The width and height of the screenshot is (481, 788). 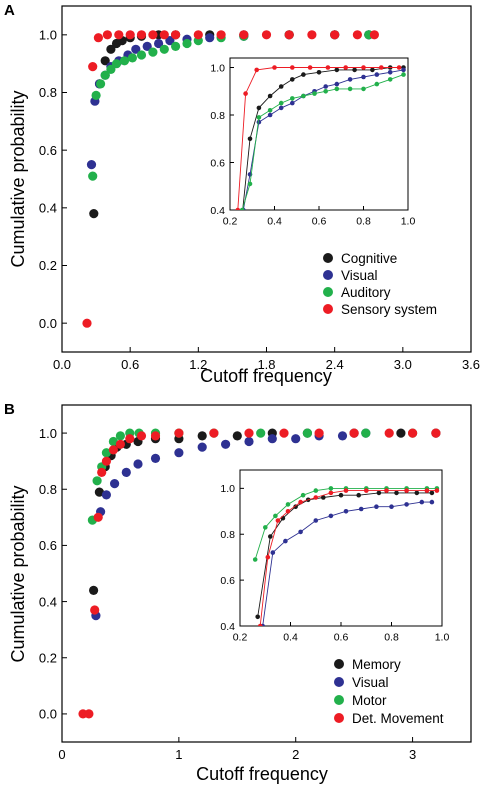 What do you see at coordinates (341, 495) in the screenshot?
I see `panel-b-inset-point-memory` at bounding box center [341, 495].